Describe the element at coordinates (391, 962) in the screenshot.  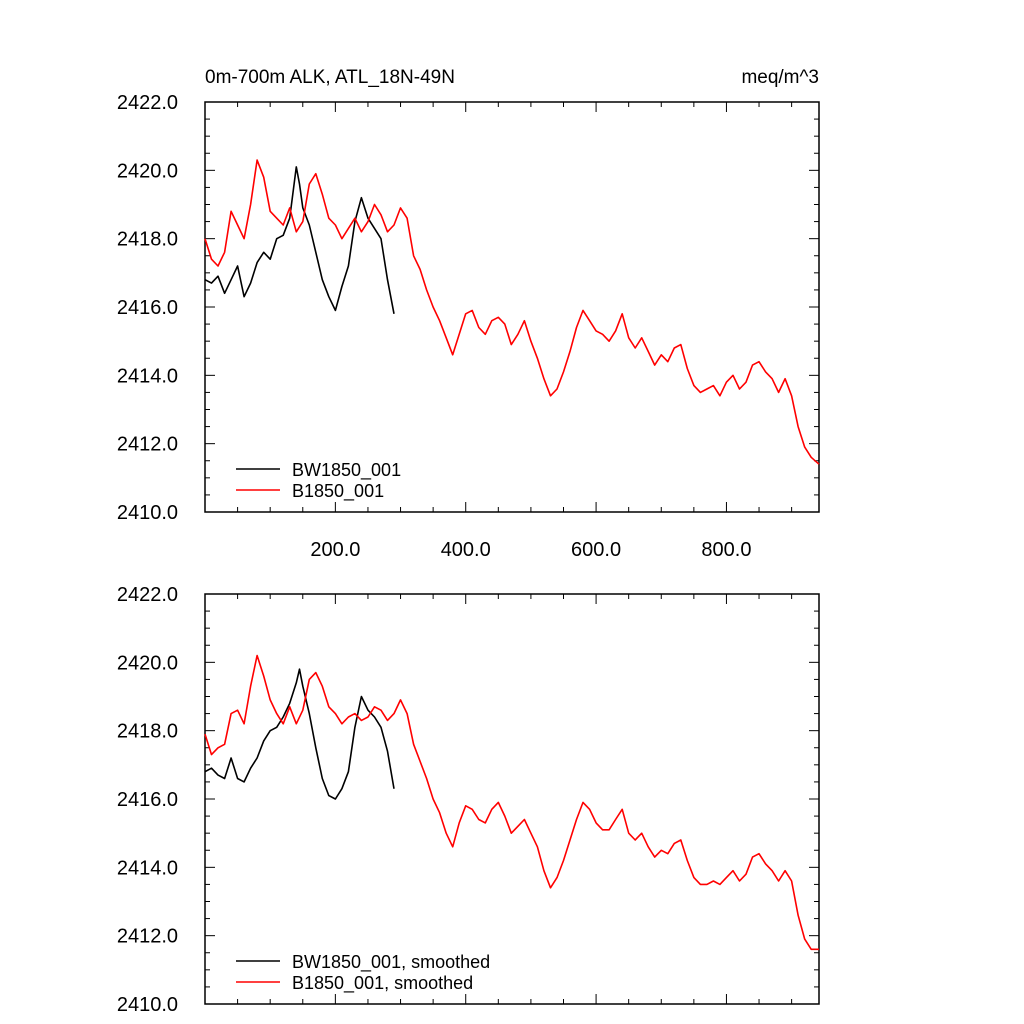
I see `legend-label-bw1850-smoothed: BW1850_001, smoothed` at that location.